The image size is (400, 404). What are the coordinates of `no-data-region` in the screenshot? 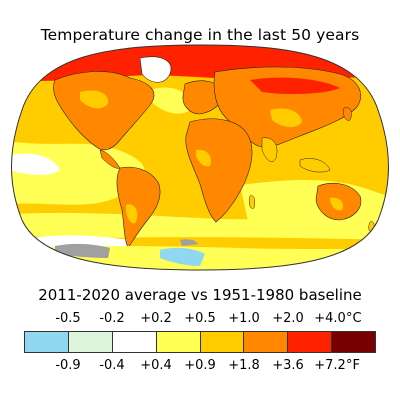 It's located at (82, 250).